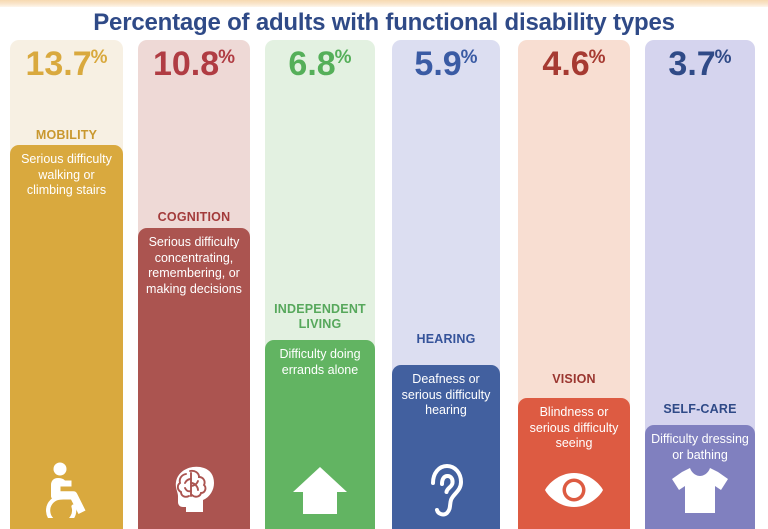 The height and width of the screenshot is (529, 768). I want to click on category-label-self-care: SELF-CARE, so click(700, 409).